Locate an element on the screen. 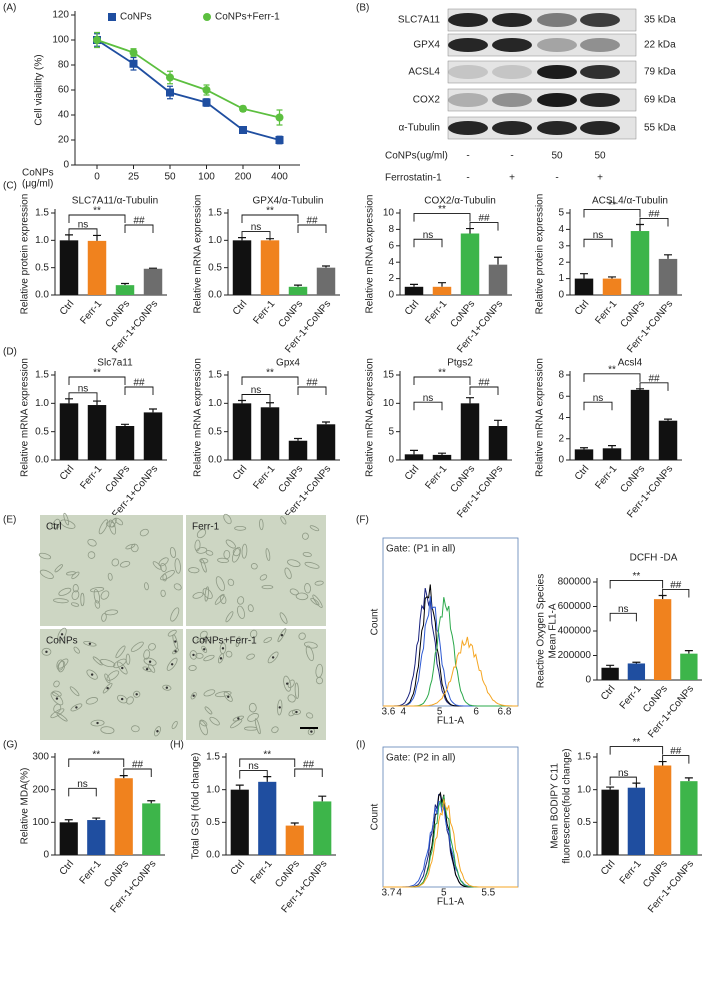  x-tick-label: 0 is located at coordinates (97, 177).